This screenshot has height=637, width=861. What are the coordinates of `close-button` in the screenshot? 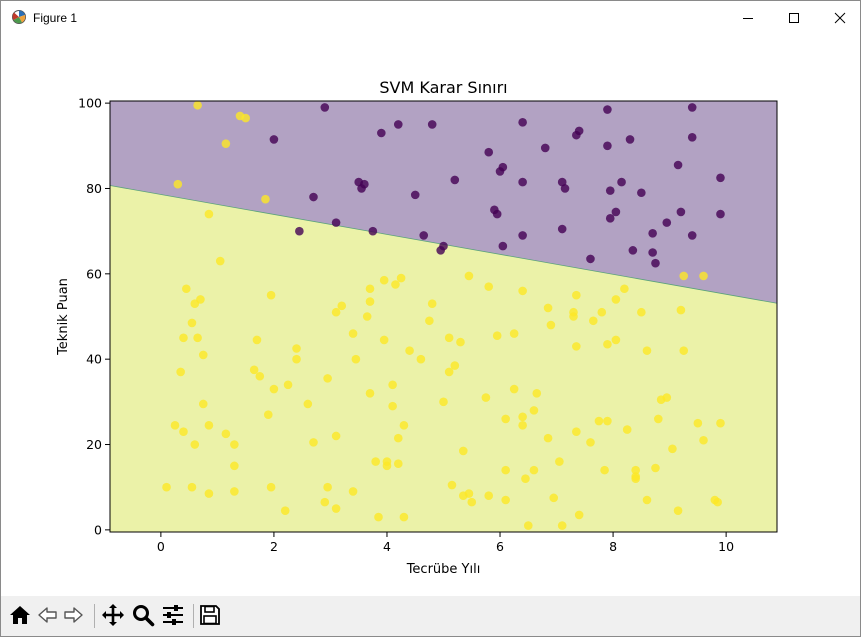 It's located at (839, 18).